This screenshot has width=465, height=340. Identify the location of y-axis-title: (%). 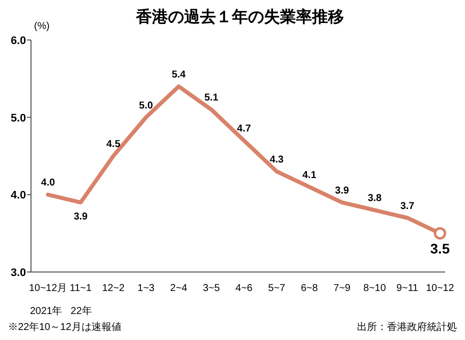
(42, 26).